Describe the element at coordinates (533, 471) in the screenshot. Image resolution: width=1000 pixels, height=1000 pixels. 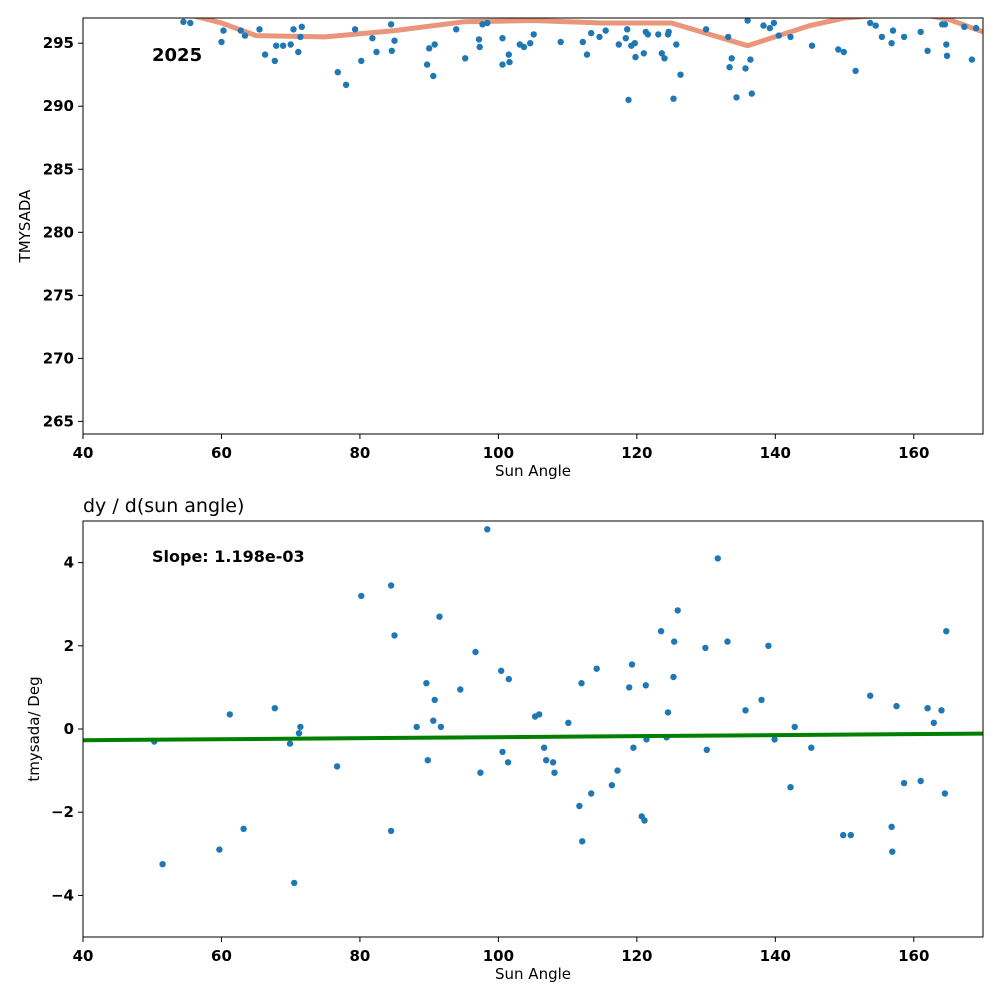
I see `x-axis-label: Sun Angle` at that location.